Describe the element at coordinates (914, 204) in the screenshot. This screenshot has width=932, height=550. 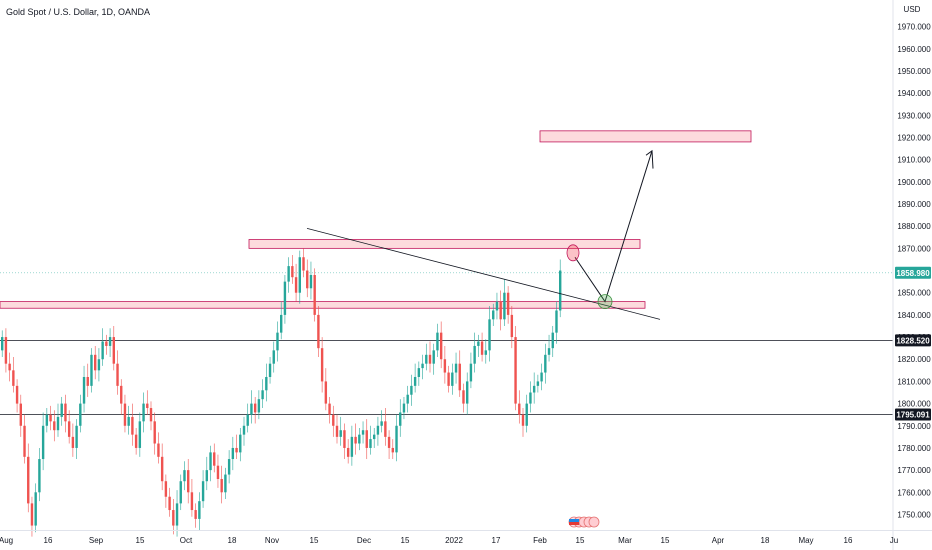
I see `y-tick-label: 1890.000` at that location.